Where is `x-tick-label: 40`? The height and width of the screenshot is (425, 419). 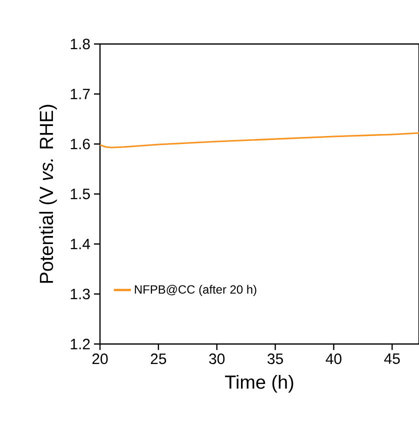 x-tick-label: 40 is located at coordinates (334, 359).